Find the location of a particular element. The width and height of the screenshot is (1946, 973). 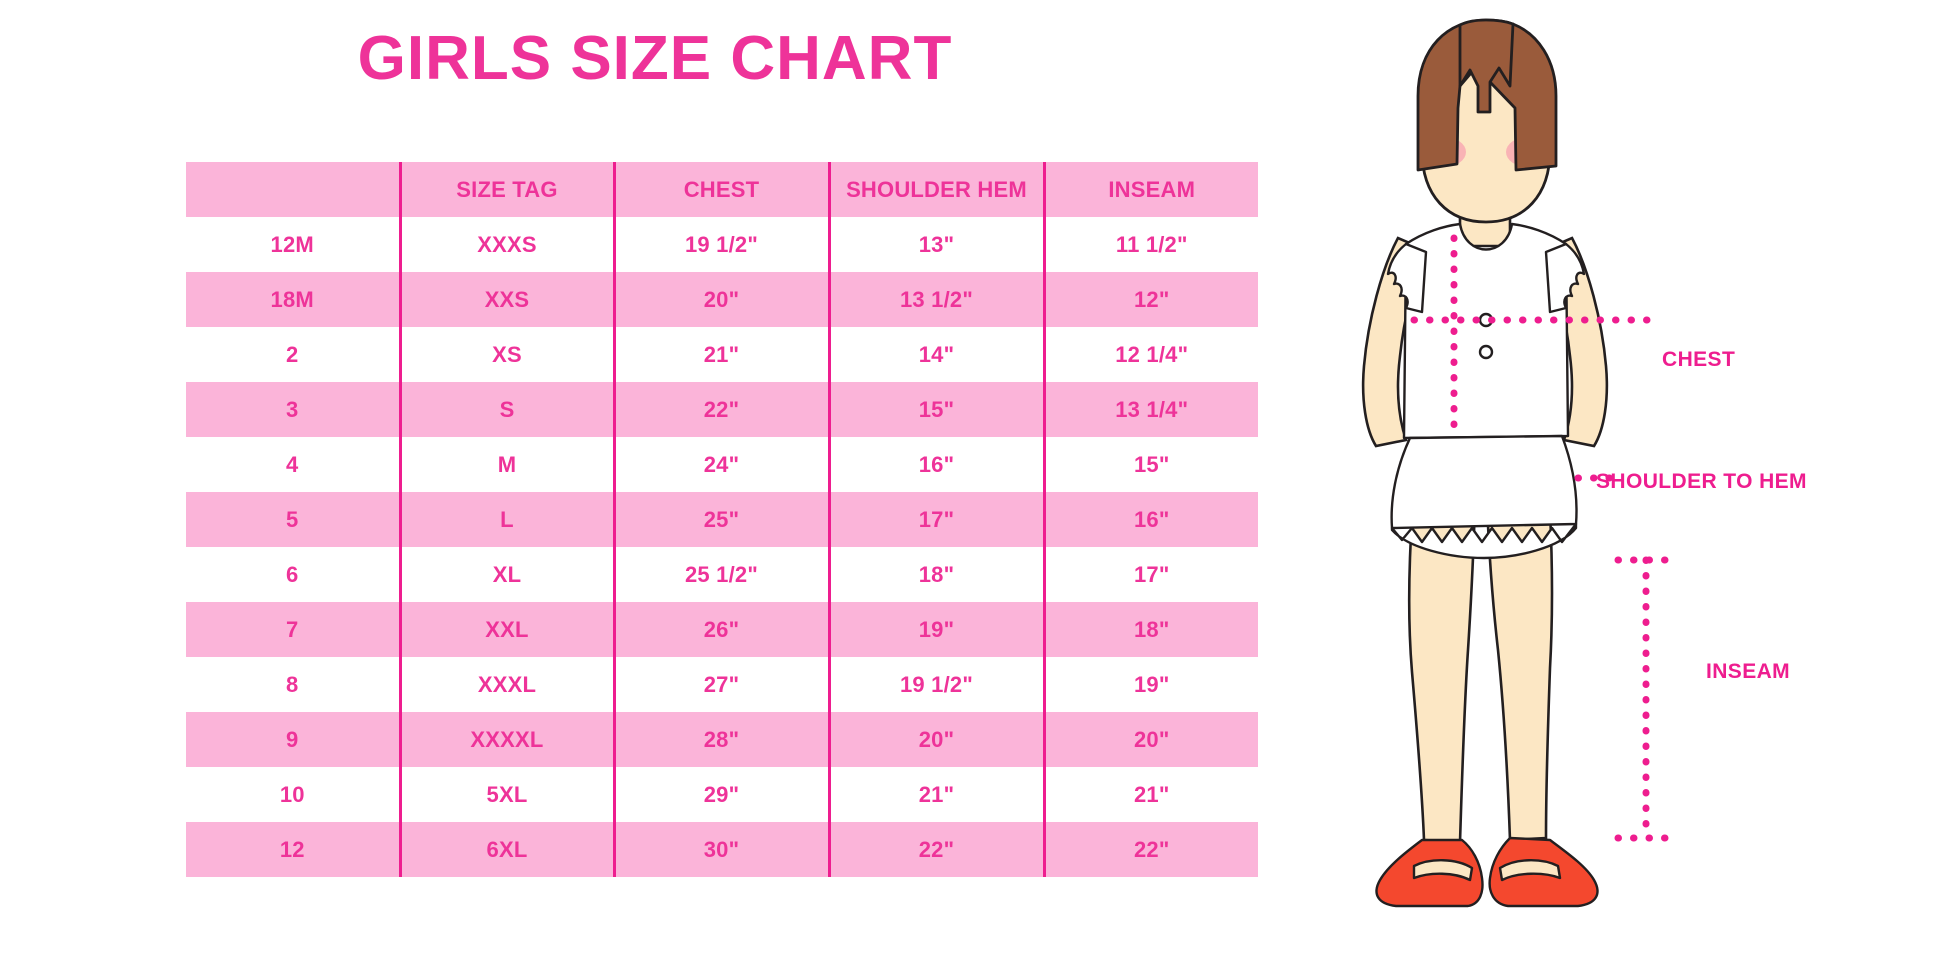

cell-chest: 25 1/2" is located at coordinates (720, 574).